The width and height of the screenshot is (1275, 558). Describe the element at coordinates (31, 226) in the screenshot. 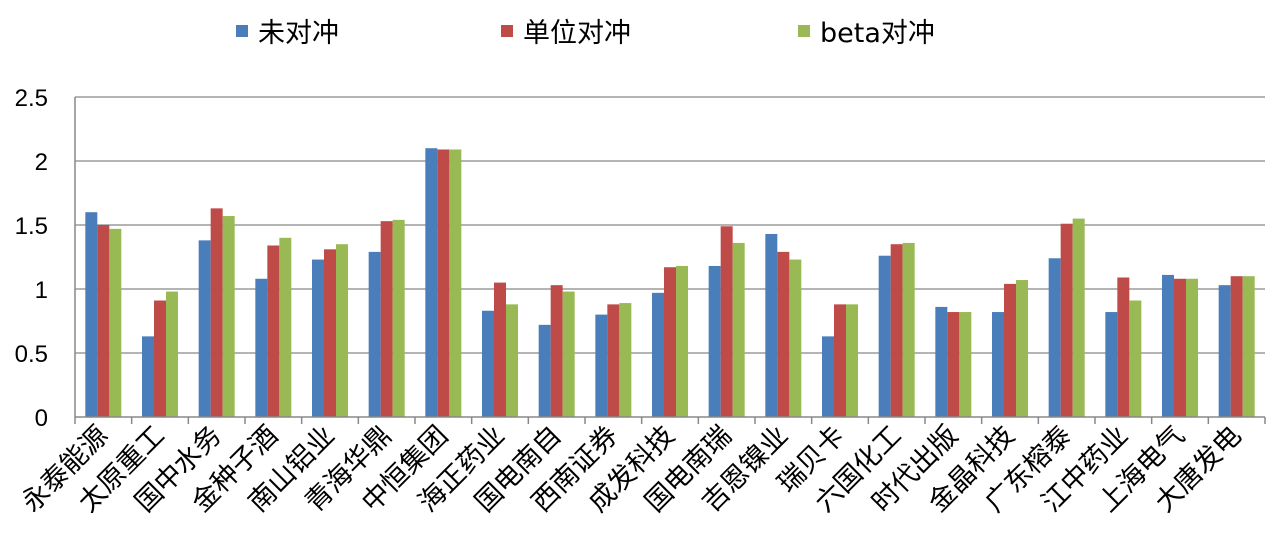

I see `y-tick-label: 1.5` at that location.